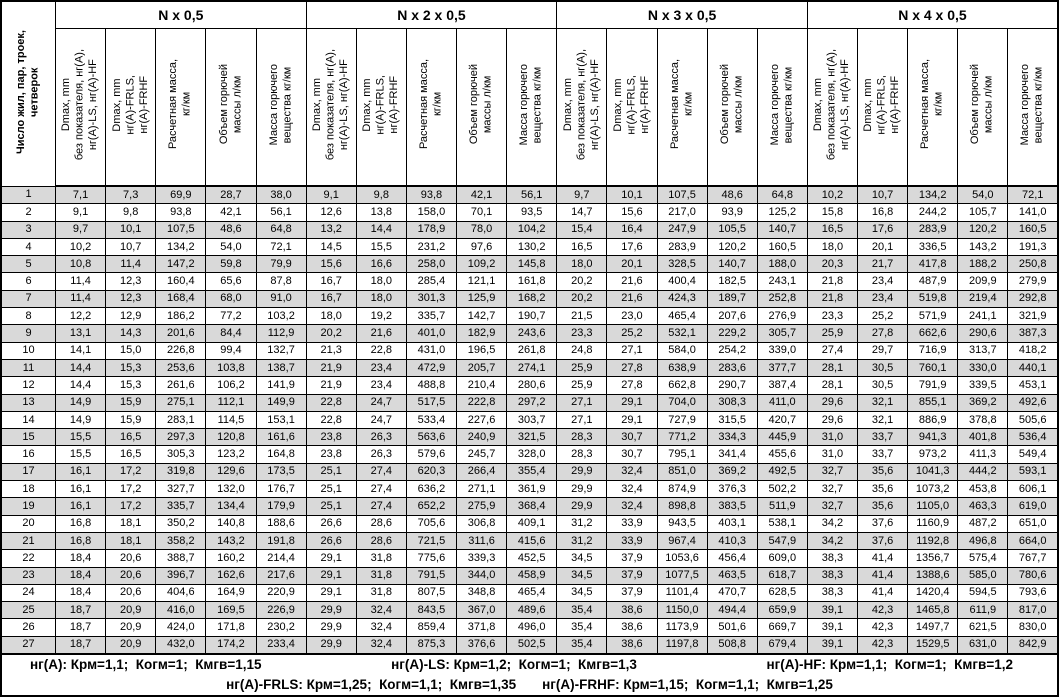 The width and height of the screenshot is (1059, 699). What do you see at coordinates (231, 368) in the screenshot?
I see `table-cell: 103,8` at bounding box center [231, 368].